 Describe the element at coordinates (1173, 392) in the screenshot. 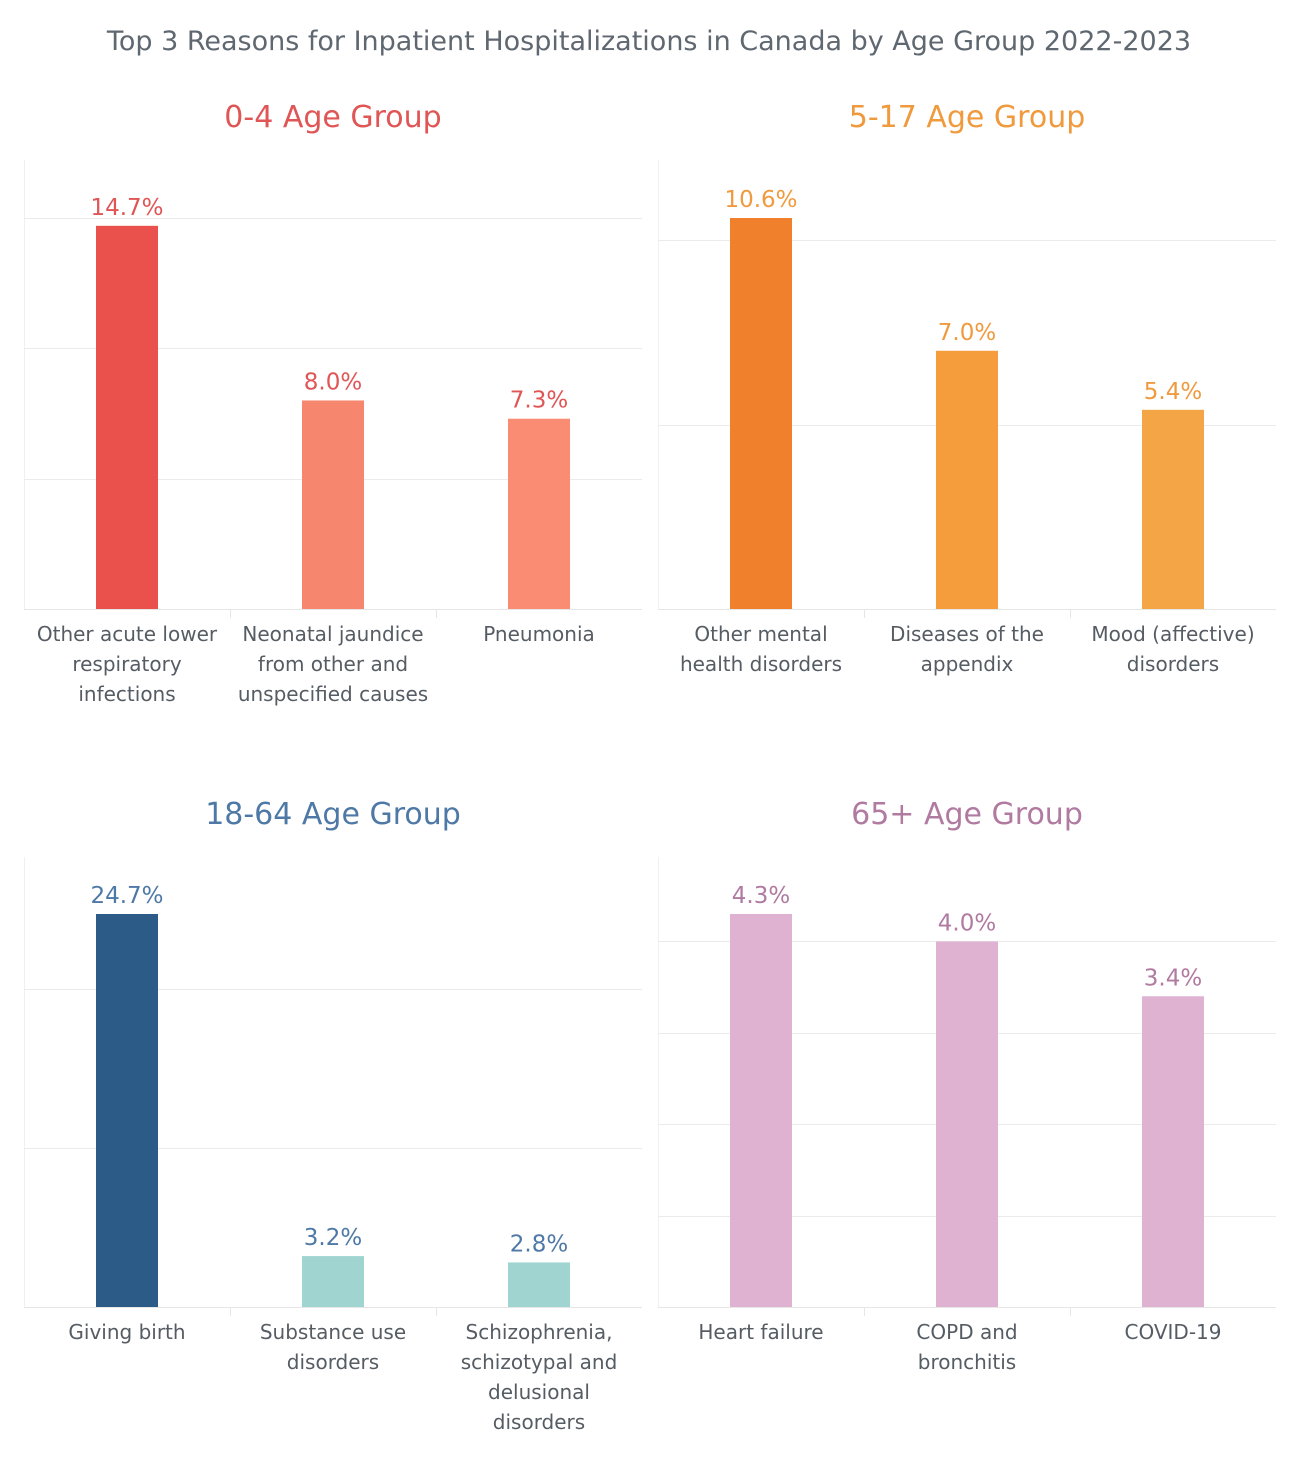

I see `data-label: 5.4%` at that location.